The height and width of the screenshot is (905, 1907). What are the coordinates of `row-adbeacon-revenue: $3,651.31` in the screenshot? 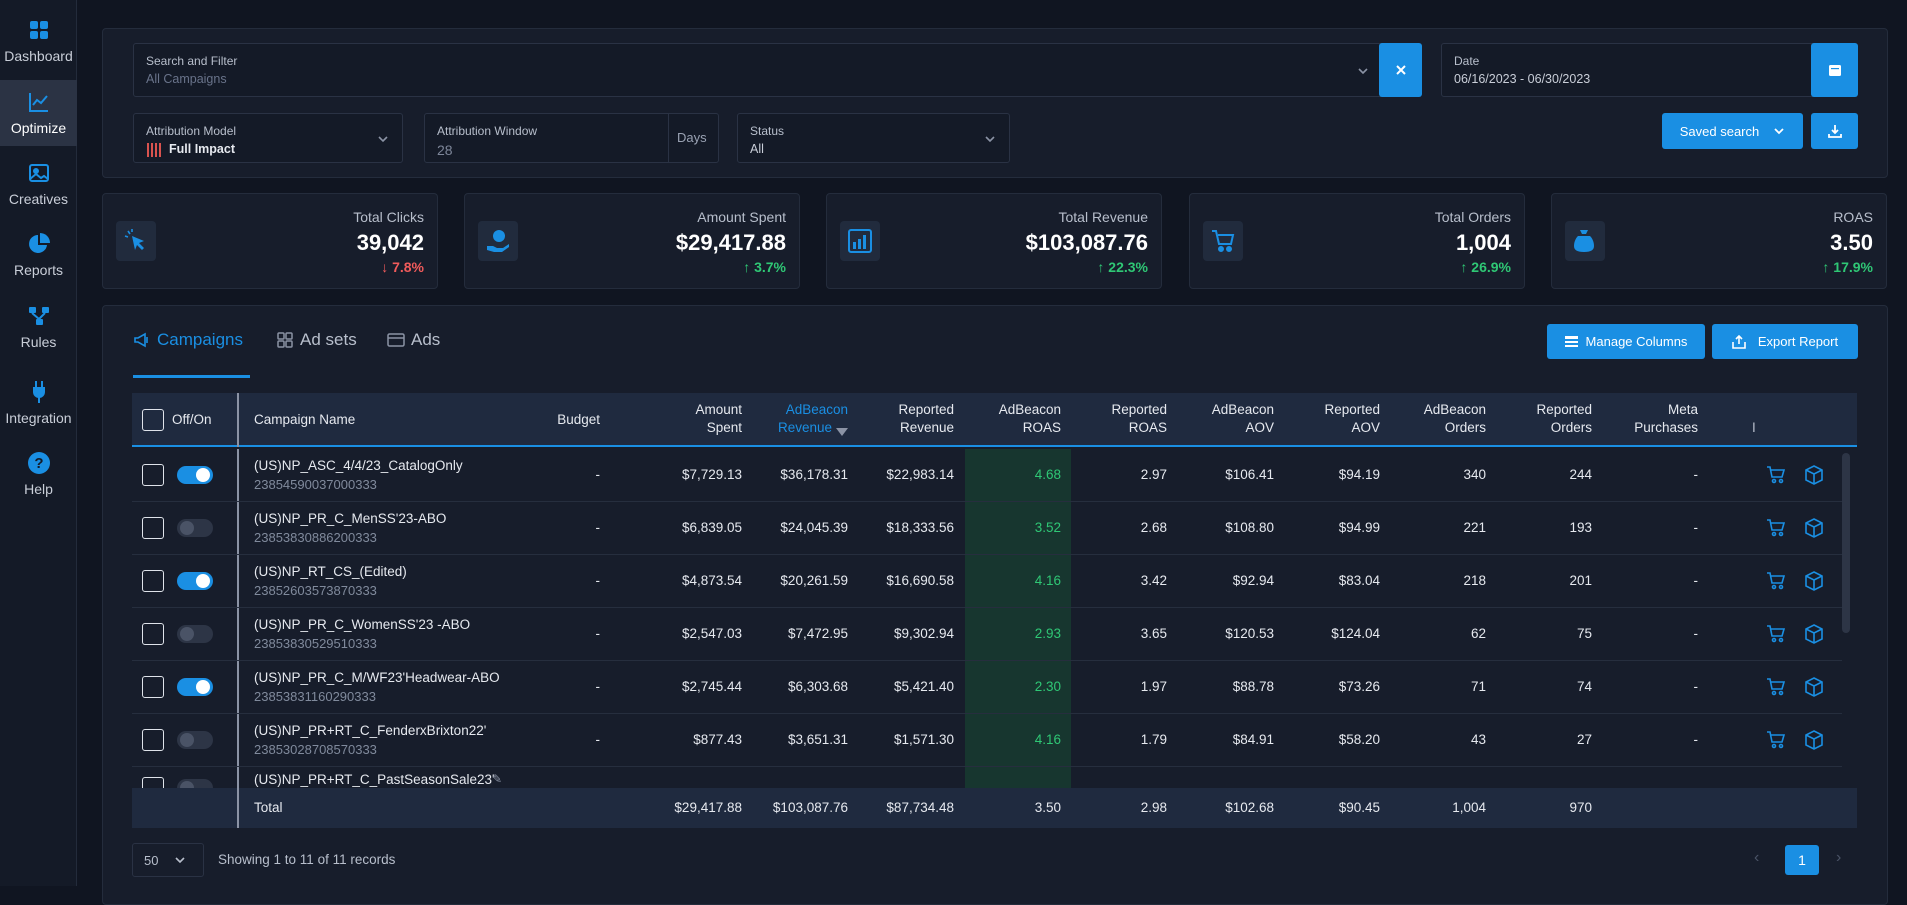 It's located at (817, 739).